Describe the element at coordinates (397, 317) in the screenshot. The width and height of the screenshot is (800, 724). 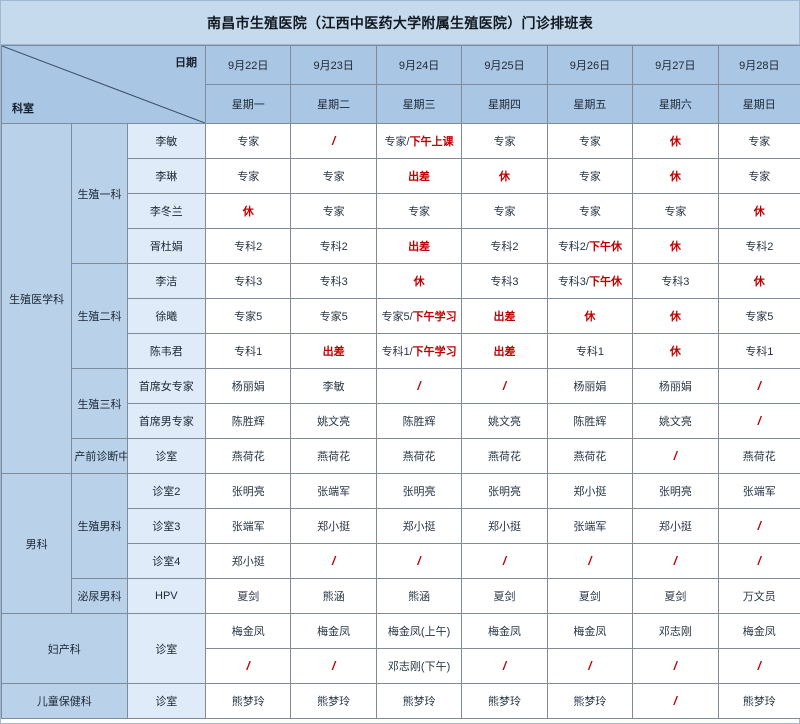
I see `shift-text: 专家5/` at that location.